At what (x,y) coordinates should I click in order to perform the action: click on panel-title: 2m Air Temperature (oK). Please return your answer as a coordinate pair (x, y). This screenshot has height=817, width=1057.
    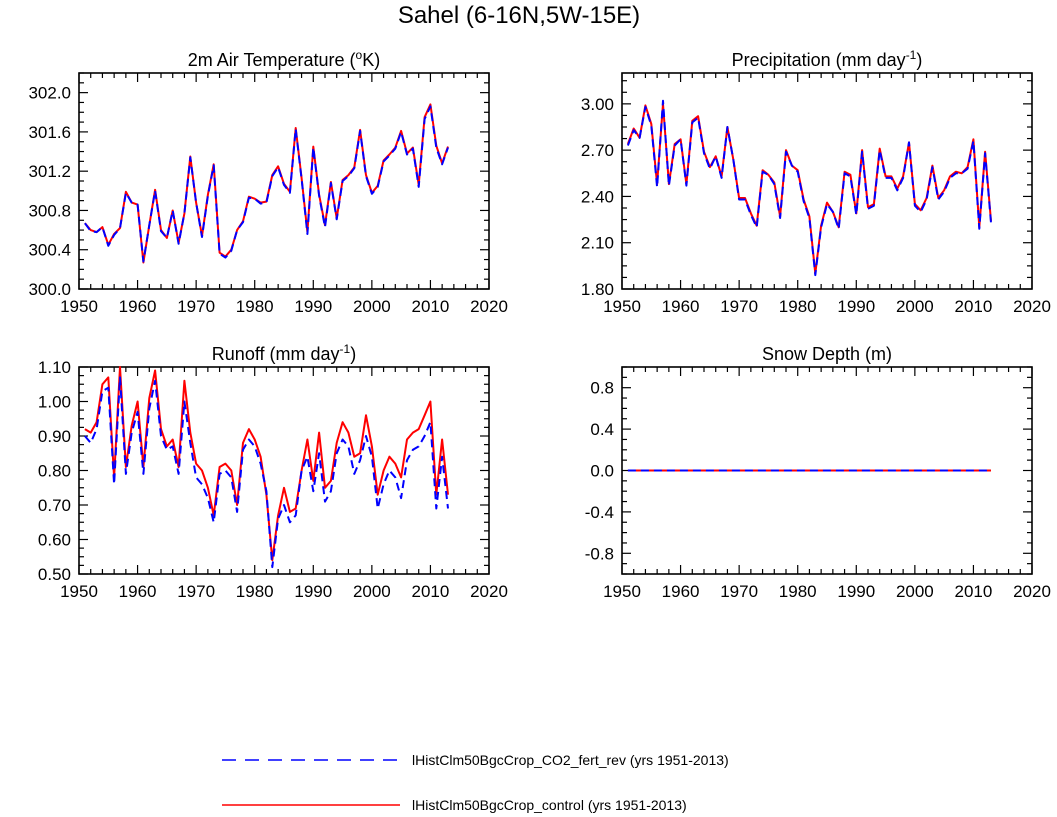
    Looking at the image, I should click on (284, 59).